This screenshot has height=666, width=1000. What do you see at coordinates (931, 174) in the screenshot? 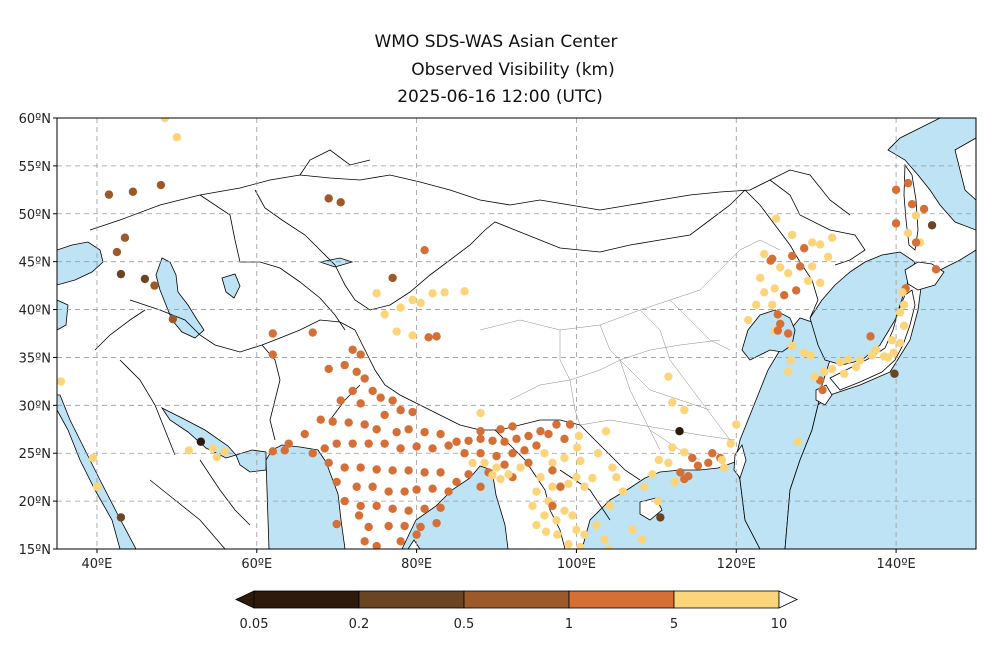
I see `sea-of-okhotsk` at bounding box center [931, 174].